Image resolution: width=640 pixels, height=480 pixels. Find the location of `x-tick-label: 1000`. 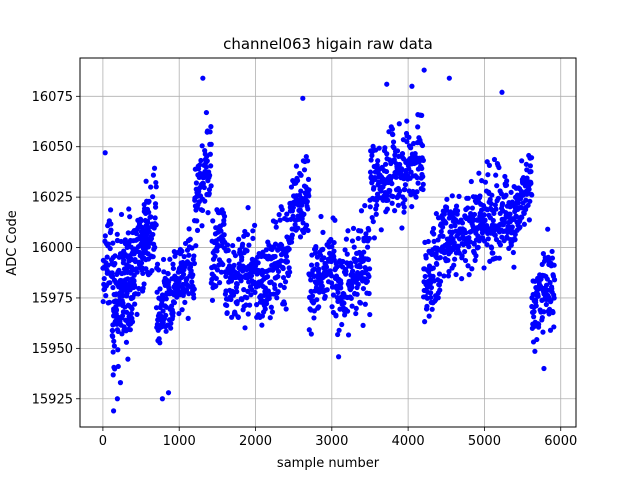

x-tick-label: 1000 is located at coordinates (179, 441).